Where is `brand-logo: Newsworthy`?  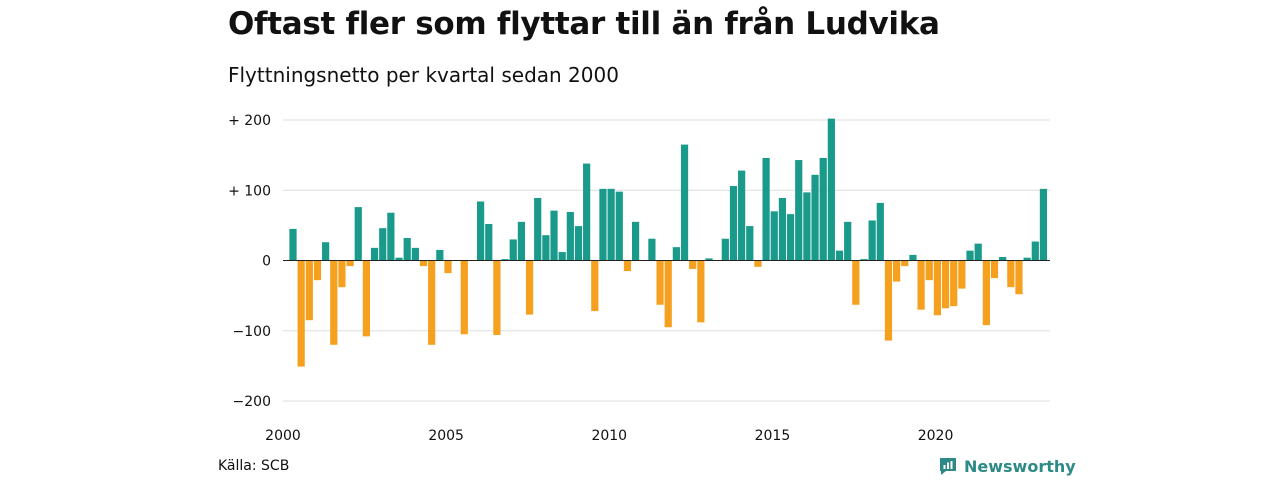 brand-logo: Newsworthy is located at coordinates (1007, 466).